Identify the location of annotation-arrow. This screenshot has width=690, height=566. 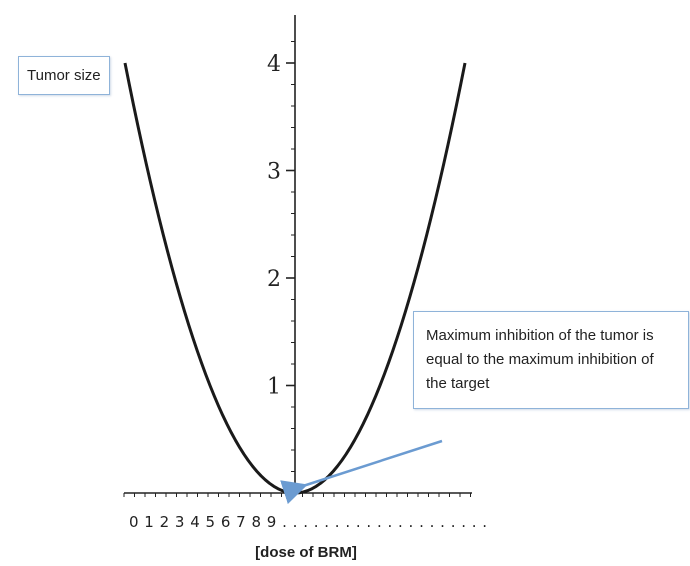
(361, 472).